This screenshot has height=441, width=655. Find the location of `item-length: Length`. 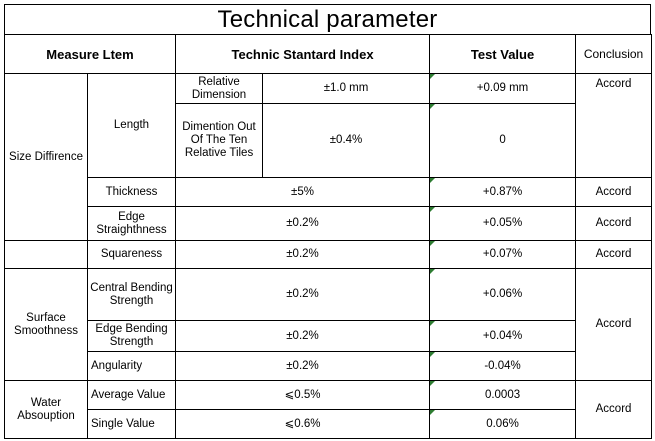

item-length: Length is located at coordinates (131, 125).